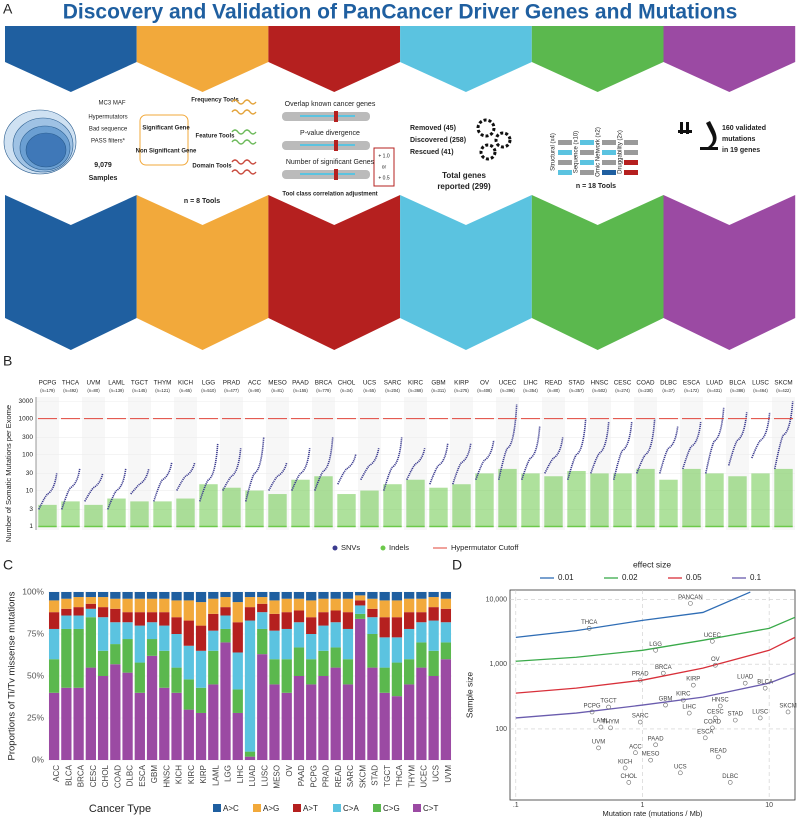 The image size is (800, 819). I want to click on category-label: UVM, so click(94, 383).